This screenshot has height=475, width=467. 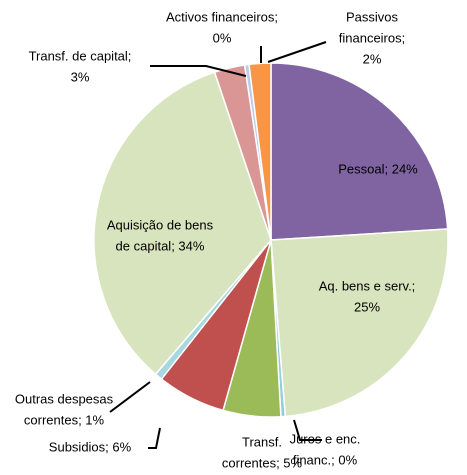 I want to click on slice-label: correntes; 5%, so click(x=262, y=462).